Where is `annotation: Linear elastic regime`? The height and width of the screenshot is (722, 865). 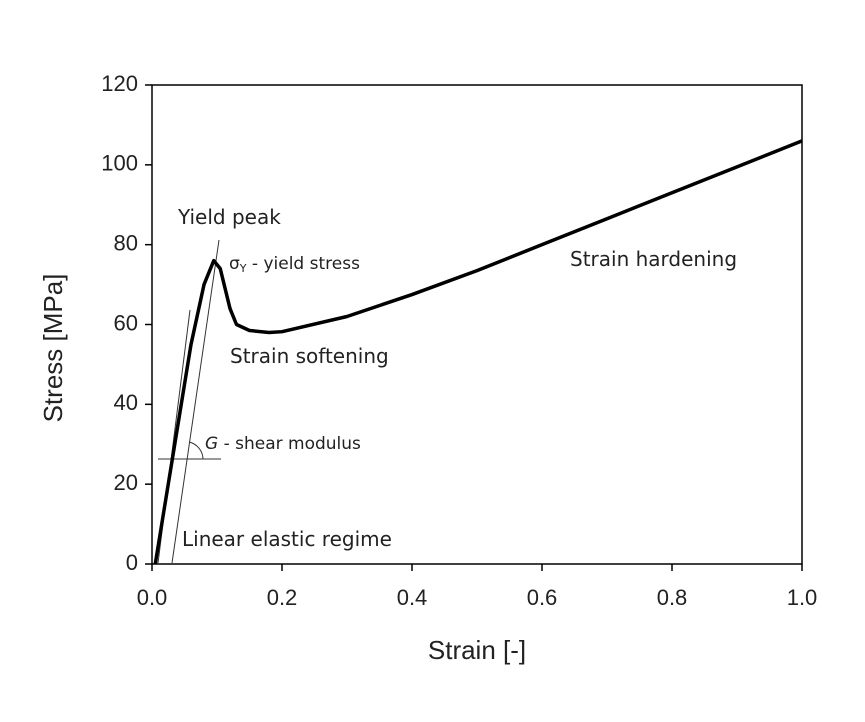
annotation: Linear elastic regime is located at coordinates (287, 539).